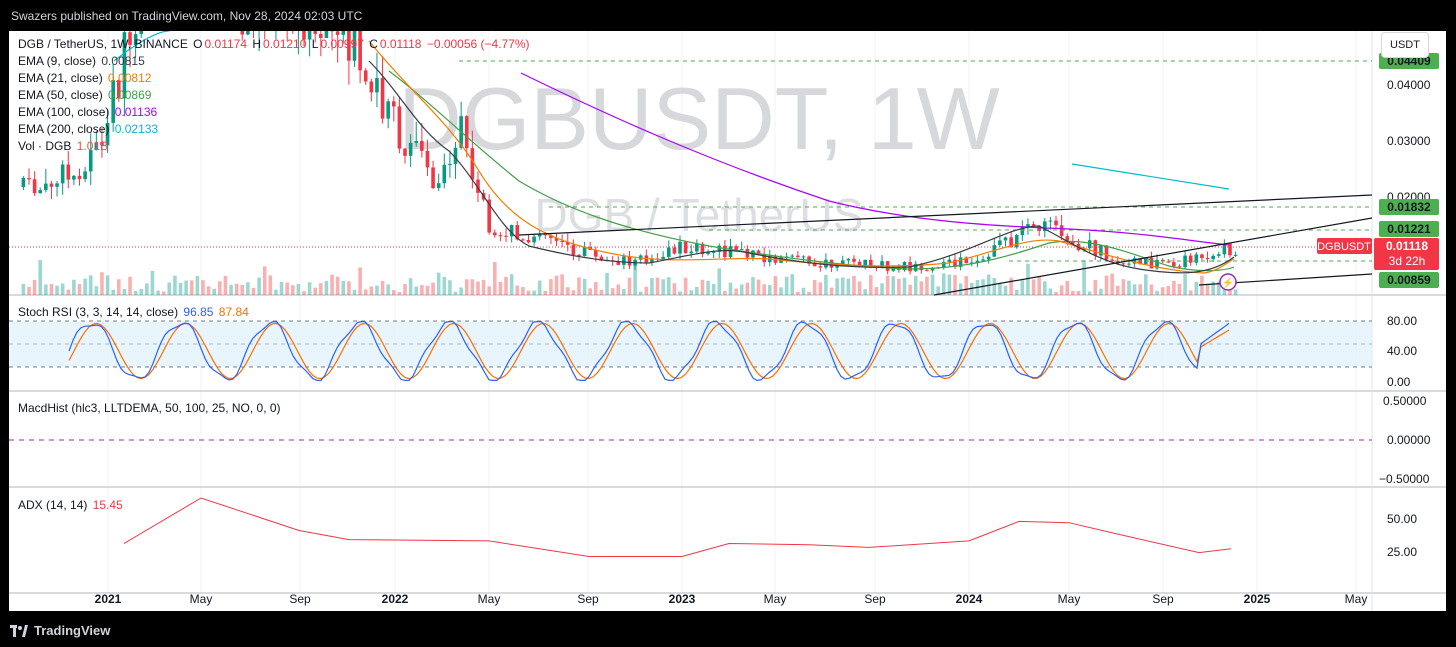 This screenshot has width=1456, height=647. Describe the element at coordinates (60, 630) in the screenshot. I see `tradingview-logo: TradingView` at that location.